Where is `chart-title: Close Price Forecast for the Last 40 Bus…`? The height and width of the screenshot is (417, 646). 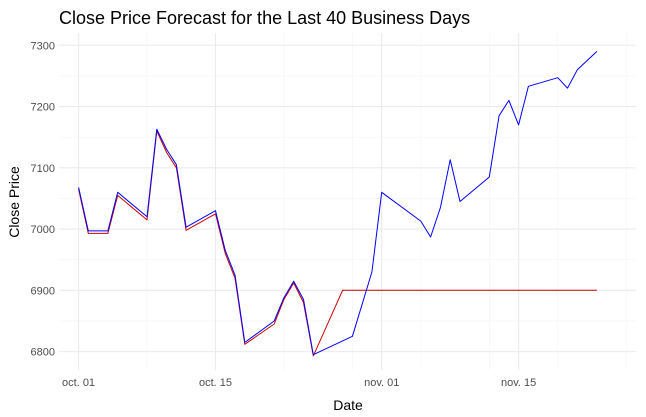 chart-title: Close Price Forecast for the Last 40 Bus… is located at coordinates (264, 18).